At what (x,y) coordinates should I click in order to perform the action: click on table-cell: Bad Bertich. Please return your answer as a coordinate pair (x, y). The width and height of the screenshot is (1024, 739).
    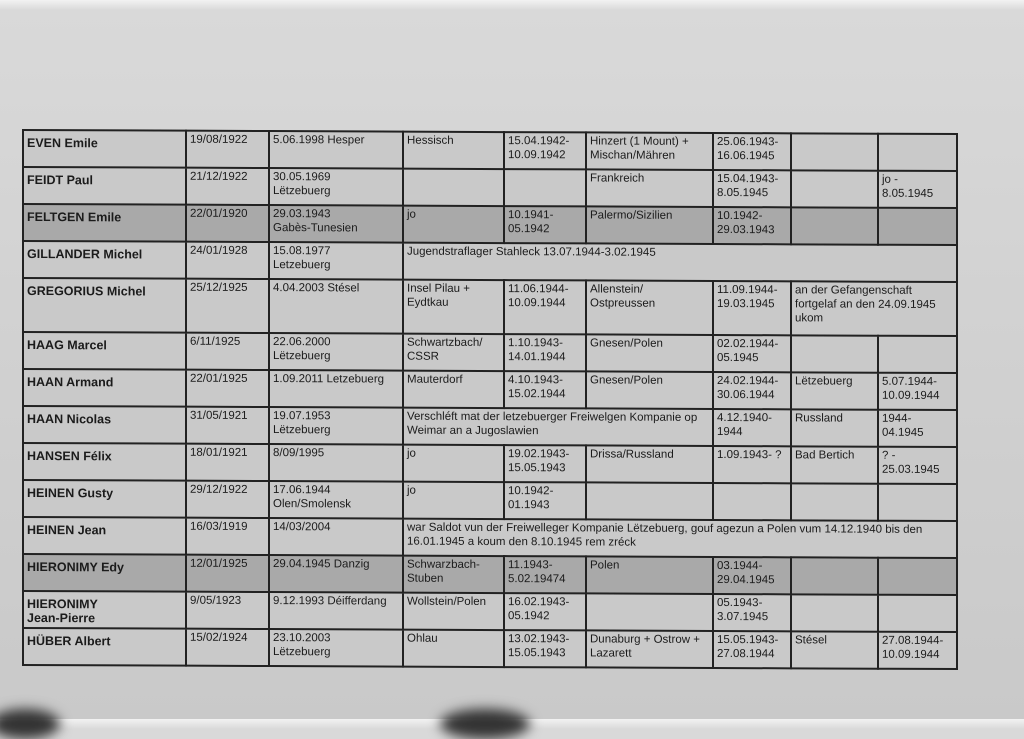
    Looking at the image, I should click on (834, 465).